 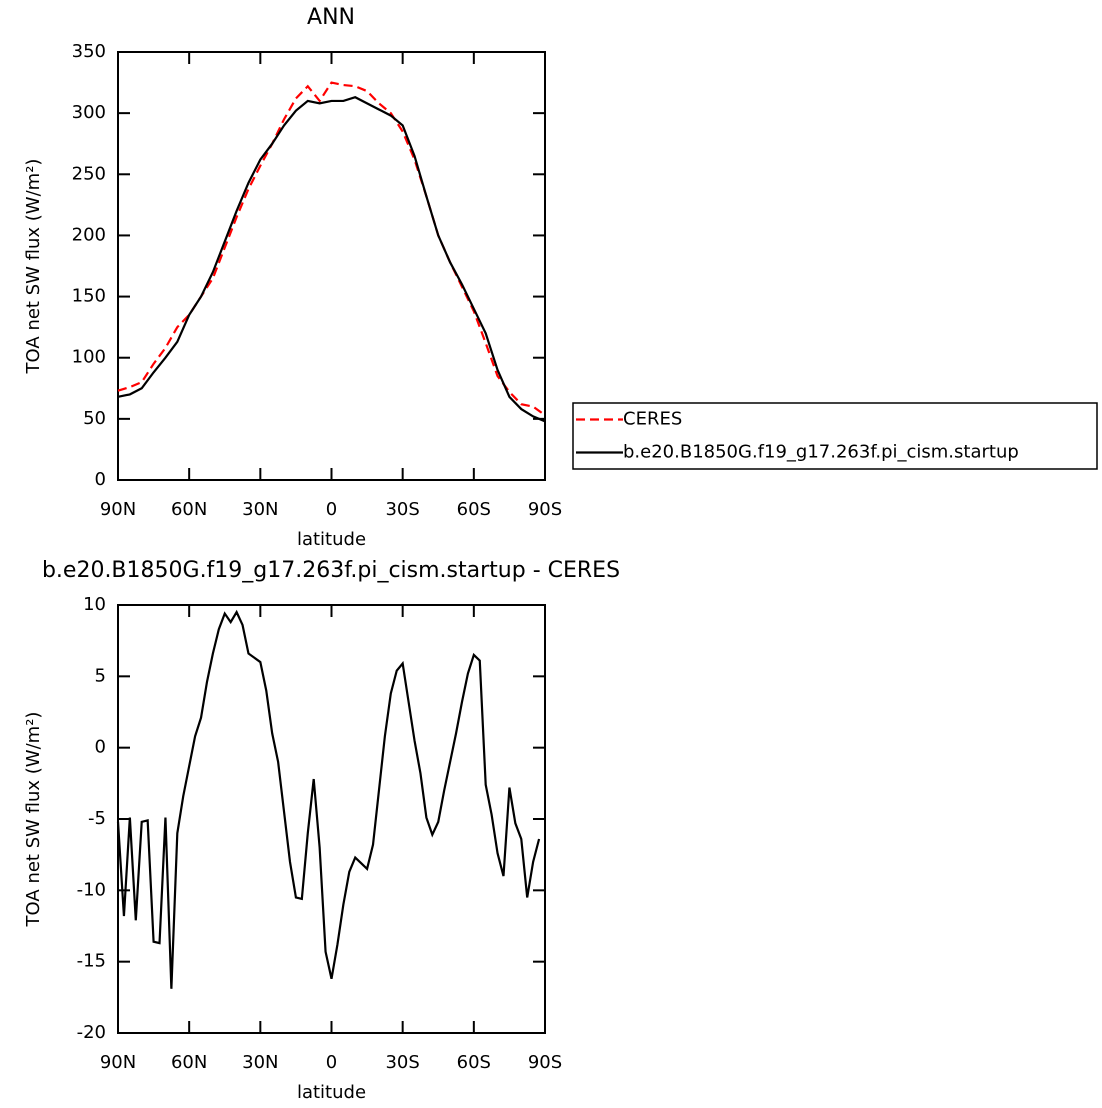 What do you see at coordinates (91, 961) in the screenshot?
I see `y-tick-label: -15` at bounding box center [91, 961].